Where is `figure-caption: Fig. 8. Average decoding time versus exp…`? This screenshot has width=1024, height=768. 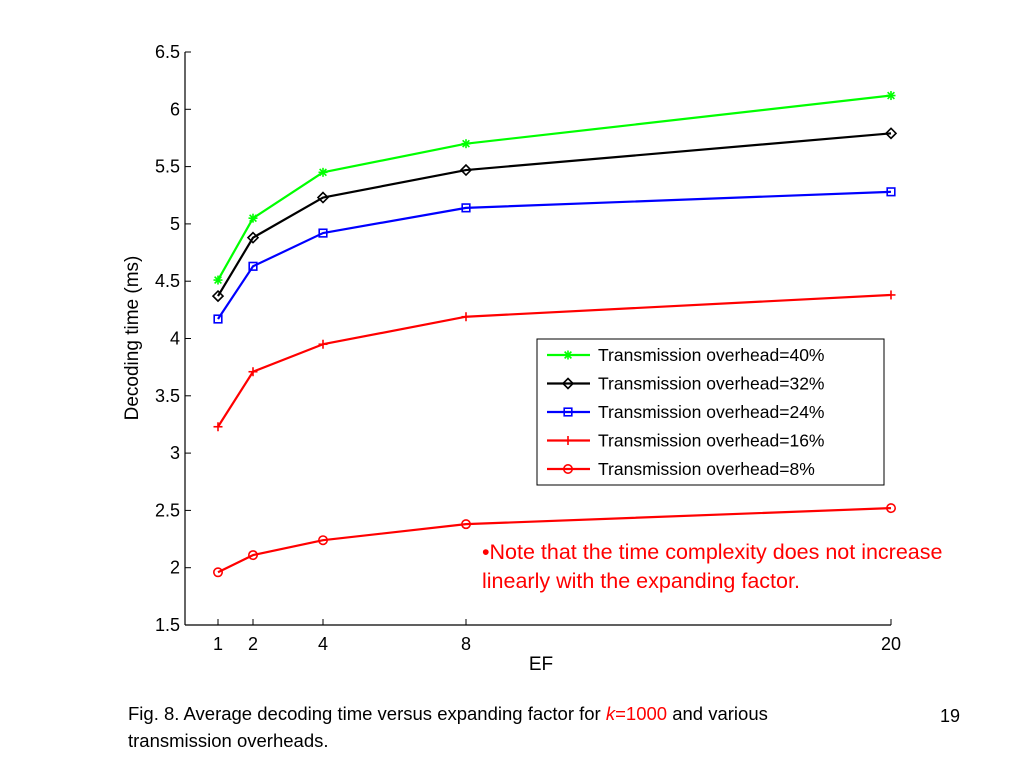
figure-caption: Fig. 8. Average decoding time versus exp… is located at coordinates (498, 727).